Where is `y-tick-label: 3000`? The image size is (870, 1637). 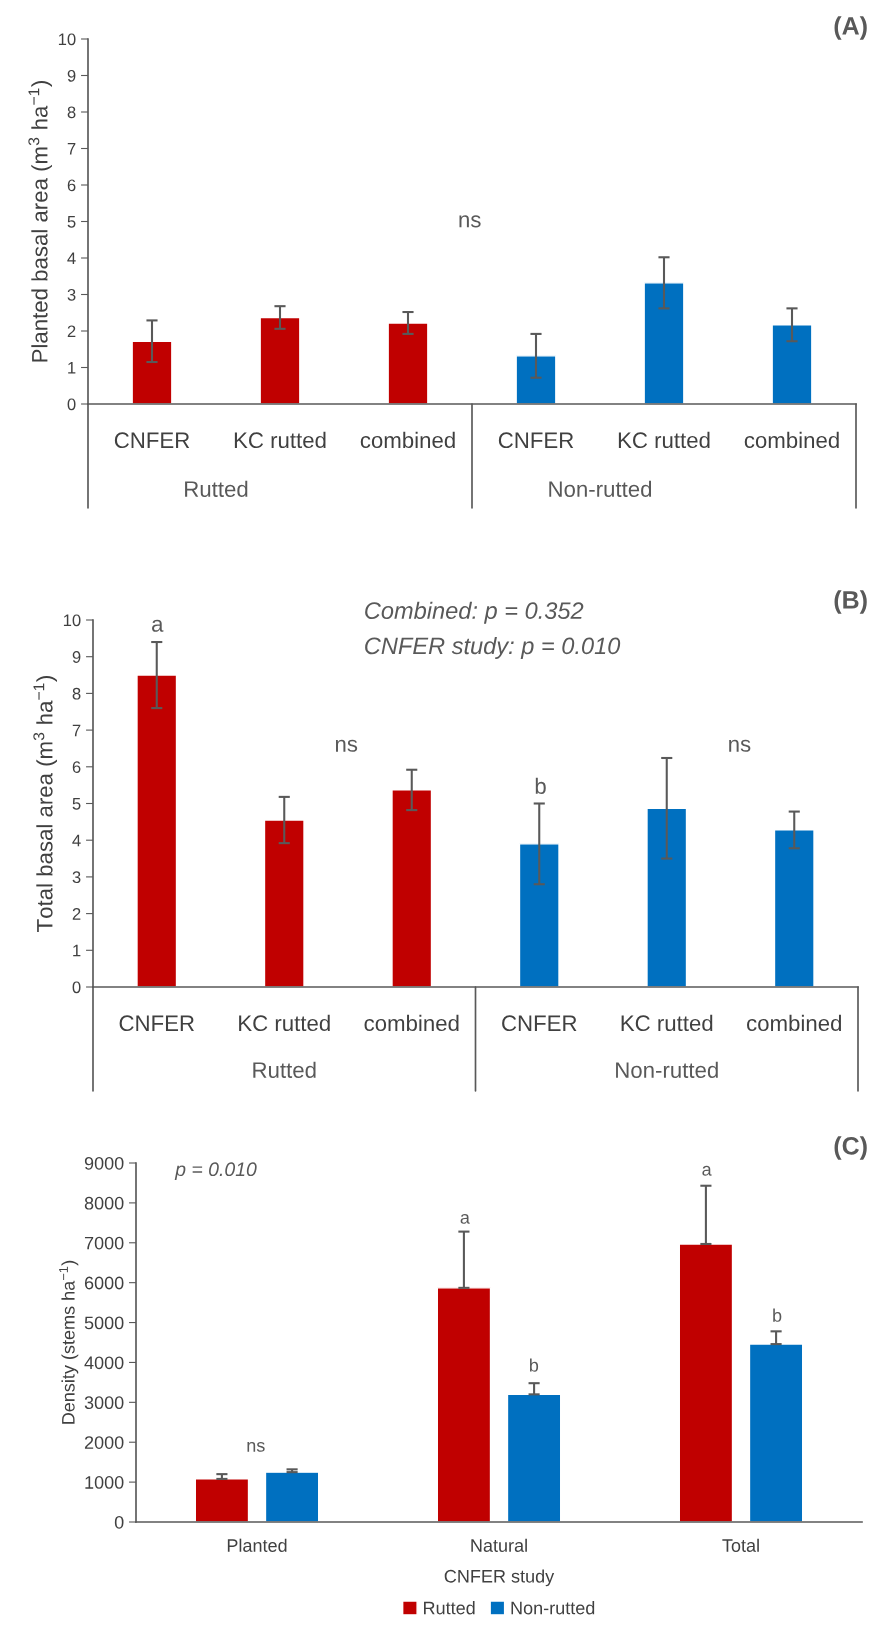 y-tick-label: 3000 is located at coordinates (104, 1403).